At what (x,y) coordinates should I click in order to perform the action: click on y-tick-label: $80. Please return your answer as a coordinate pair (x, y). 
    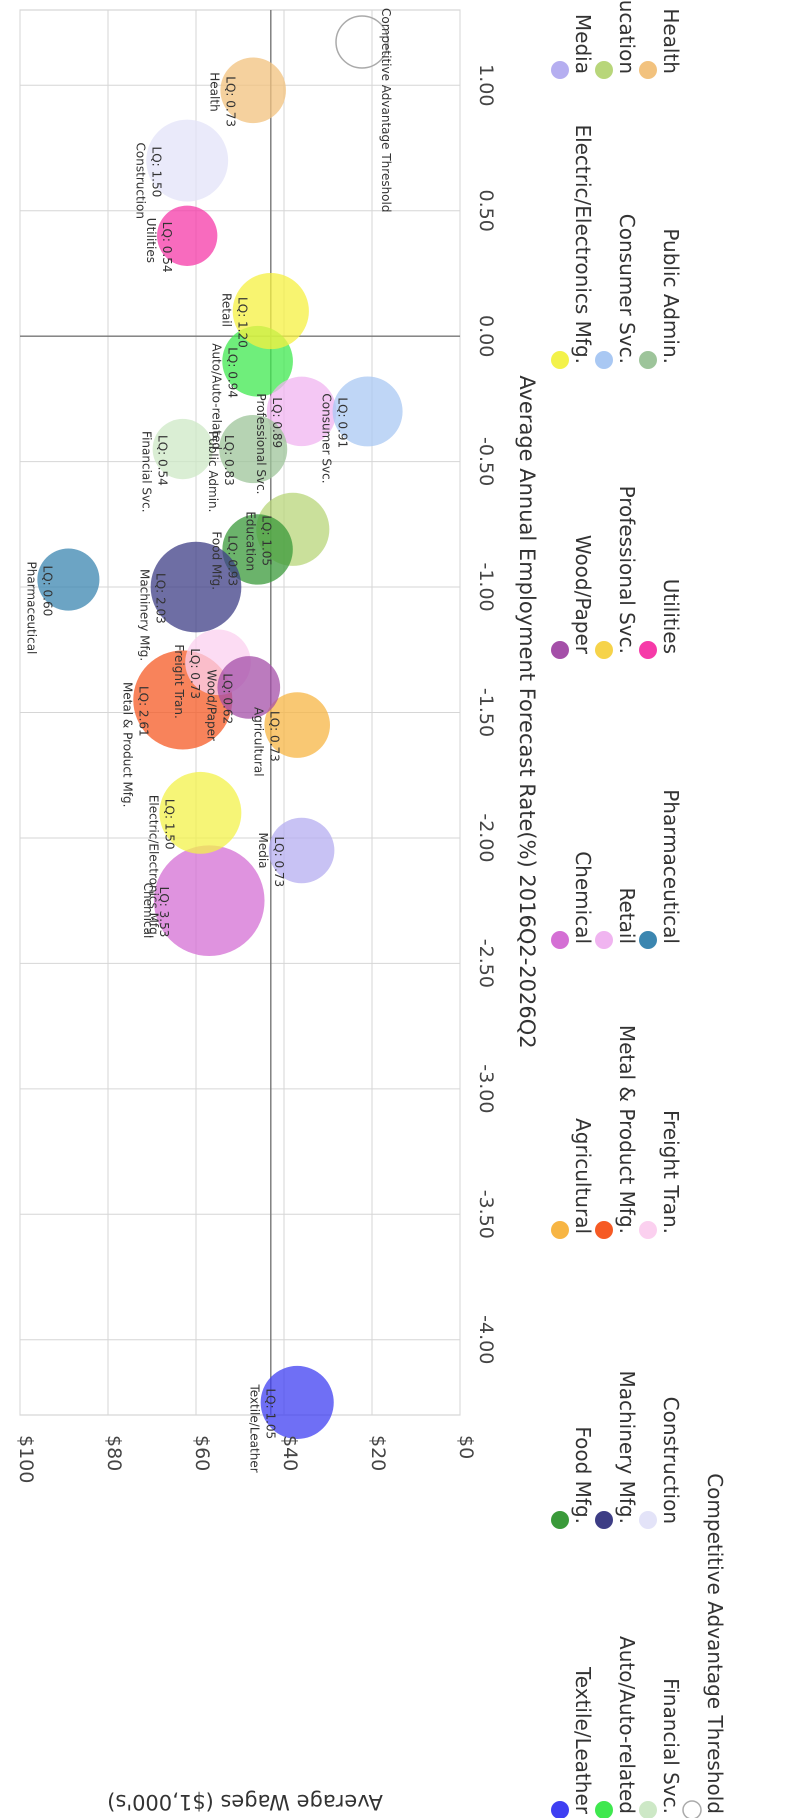
    Looking at the image, I should click on (114, 1453).